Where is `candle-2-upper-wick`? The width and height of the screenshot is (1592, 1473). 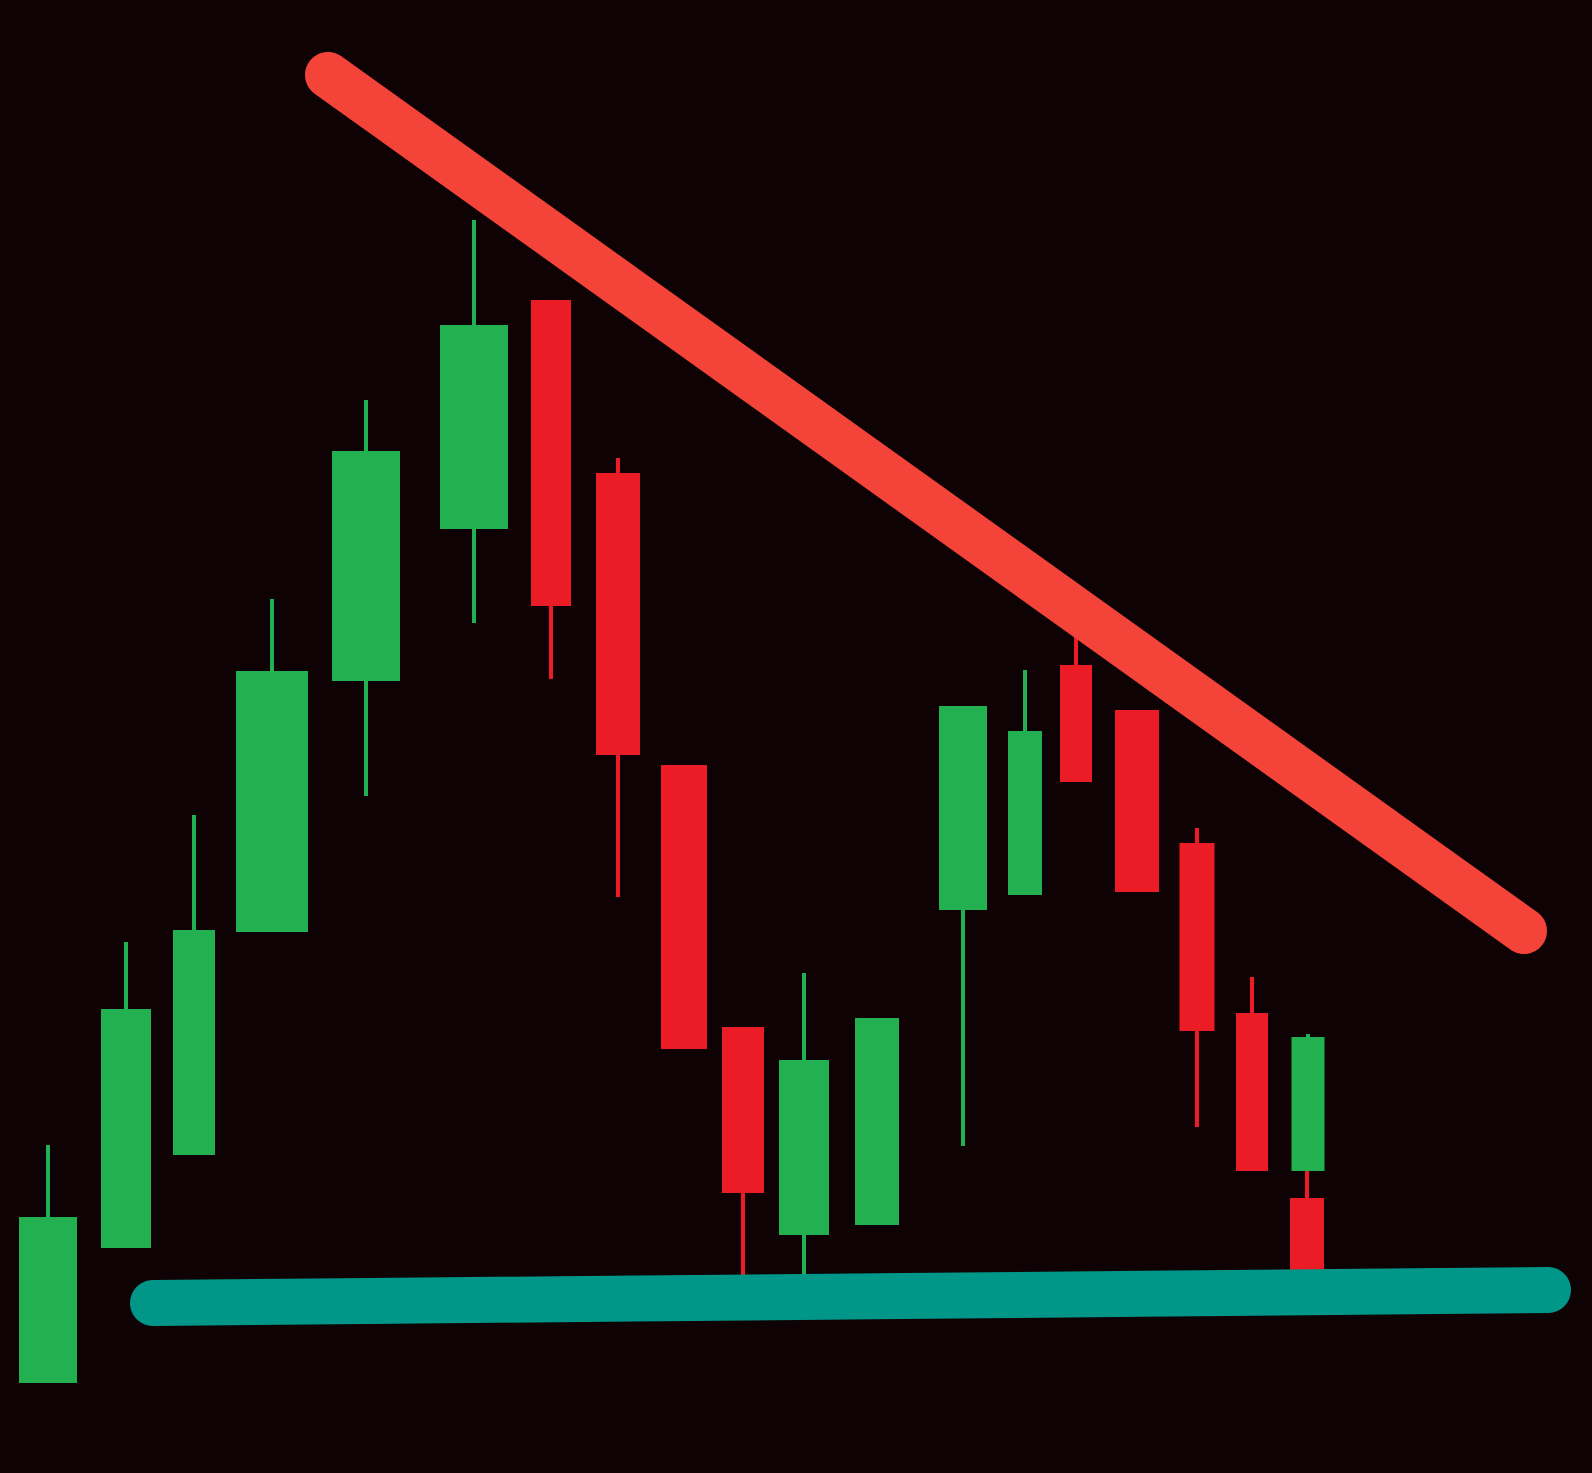
candle-2-upper-wick is located at coordinates (126, 975).